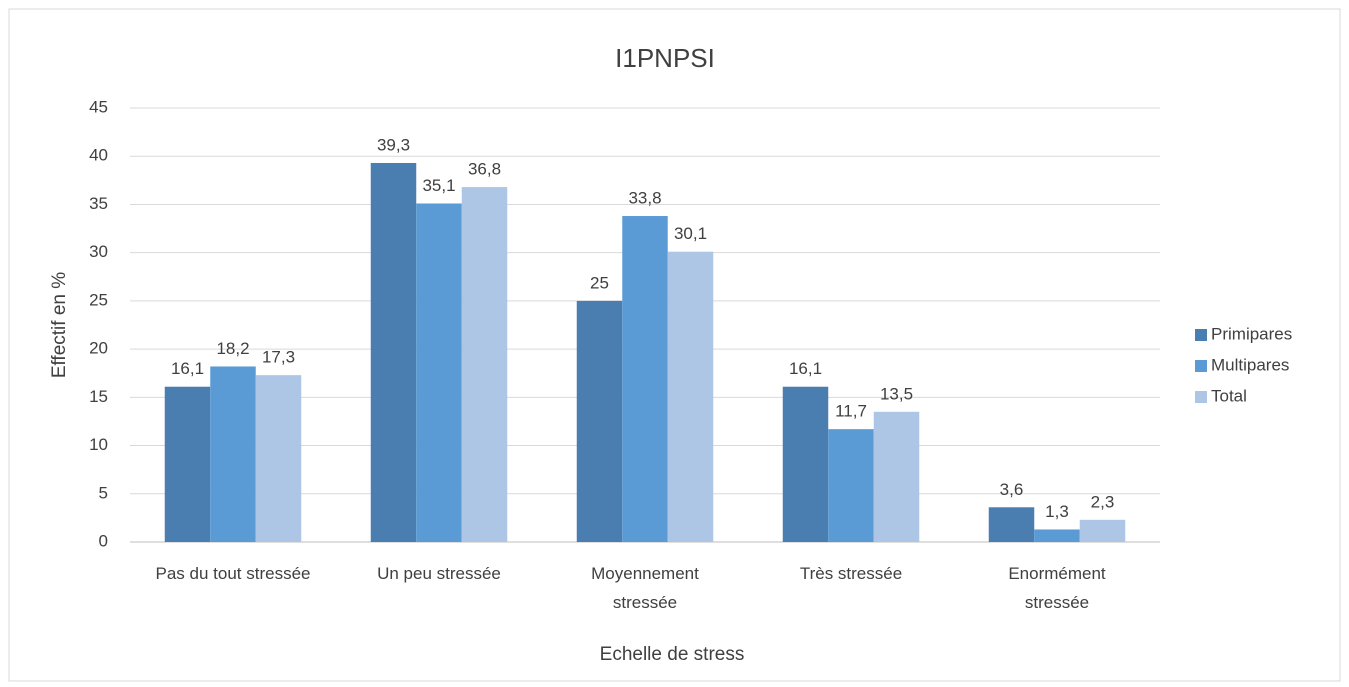 This screenshot has width=1349, height=687. Describe the element at coordinates (1057, 511) in the screenshot. I see `data-label: 1,3` at that location.